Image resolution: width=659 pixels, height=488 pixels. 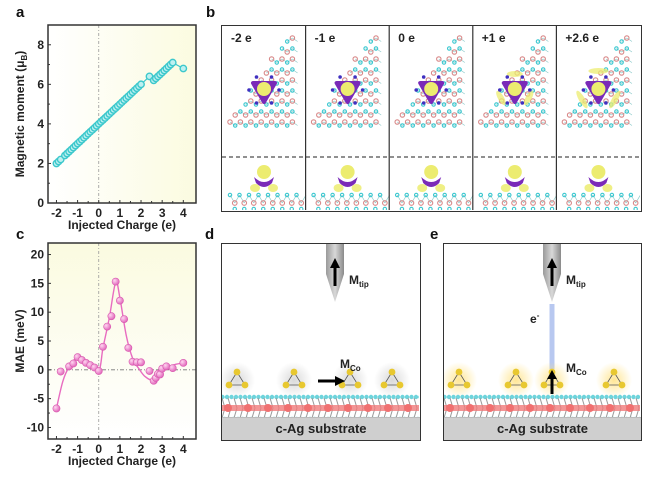 I want to click on side-view, so click(x=434, y=187).